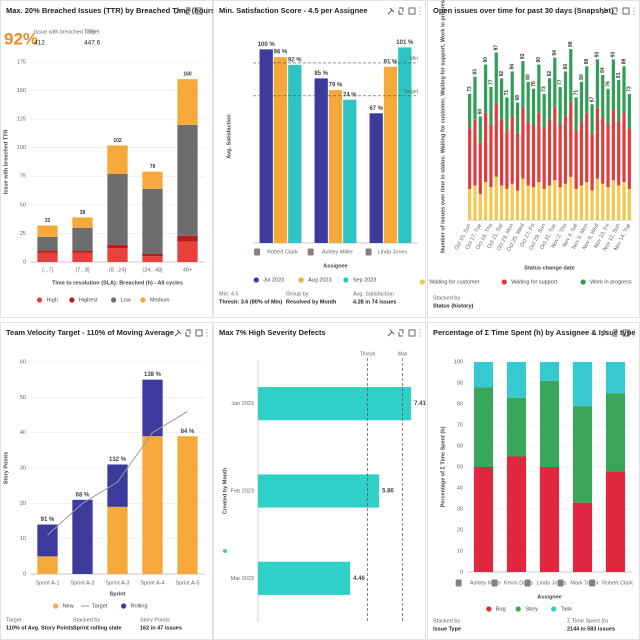 This screenshot has height=640, width=640. Describe the element at coordinates (64, 32) in the screenshot. I see `kpi-label: Issue with breached TTR` at that location.